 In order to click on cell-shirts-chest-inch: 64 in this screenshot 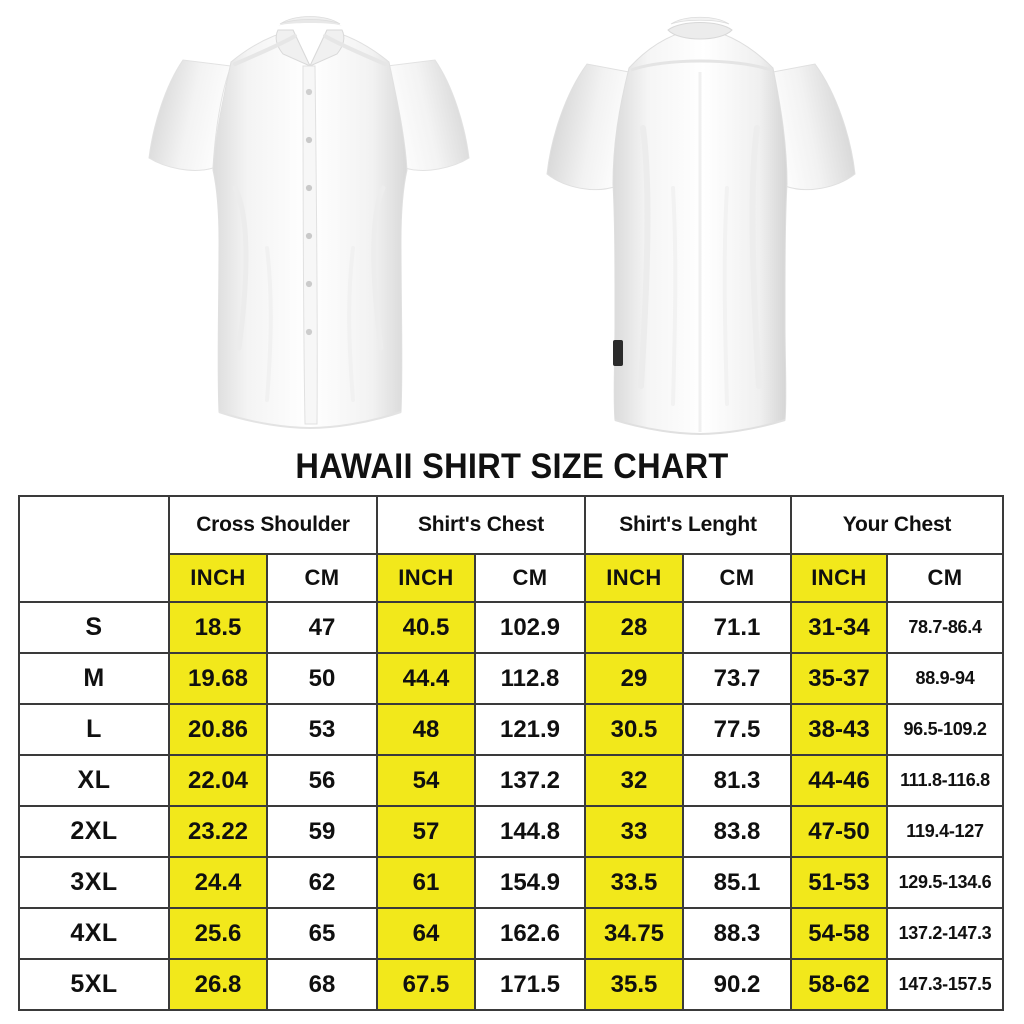, I will do `click(426, 933)`.